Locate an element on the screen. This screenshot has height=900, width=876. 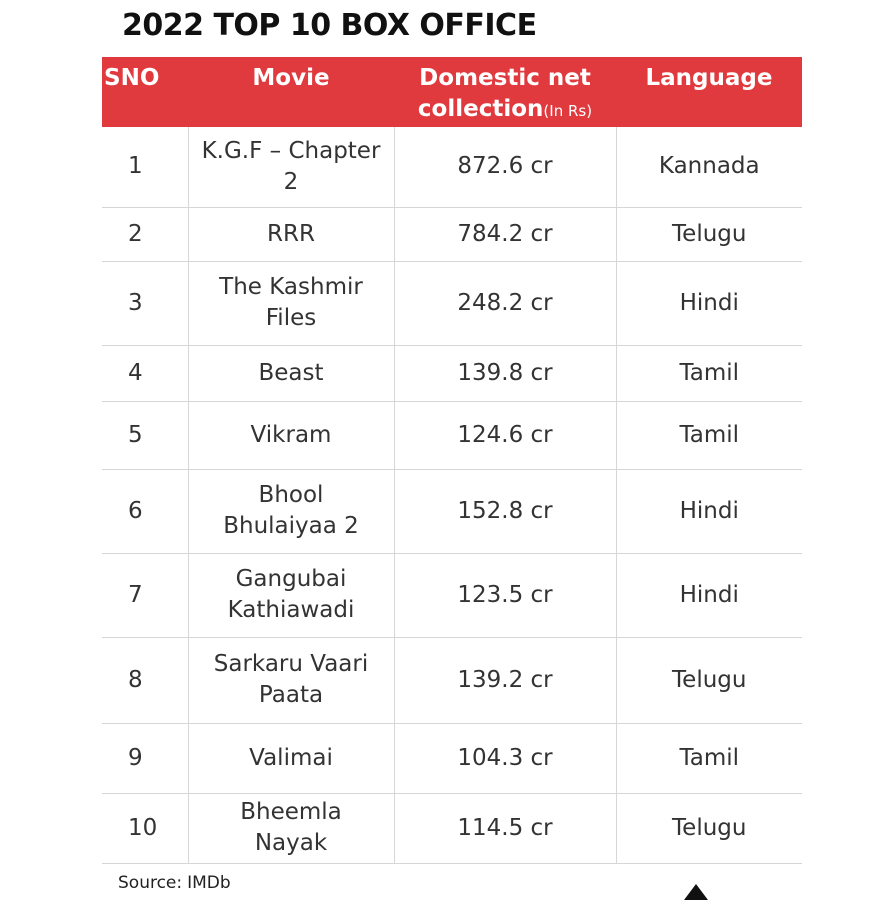
header-domestic: Domestic net collection(In Rs) is located at coordinates (505, 92).